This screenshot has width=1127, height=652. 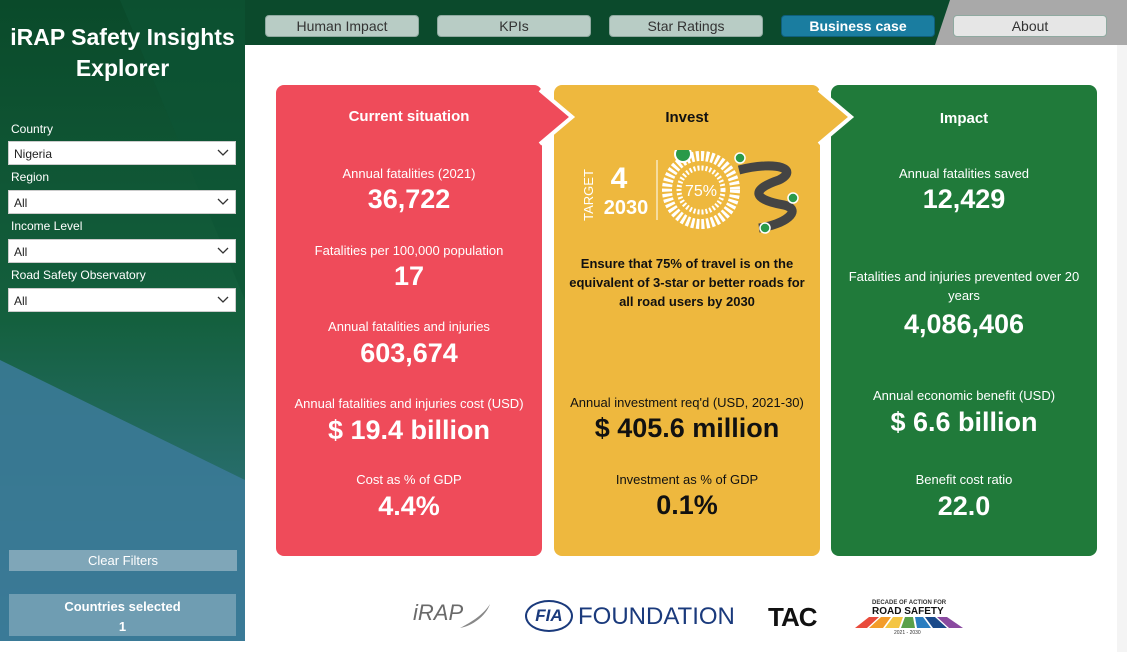 What do you see at coordinates (409, 173) in the screenshot?
I see `metric-label: Annual fatalities (2021)` at bounding box center [409, 173].